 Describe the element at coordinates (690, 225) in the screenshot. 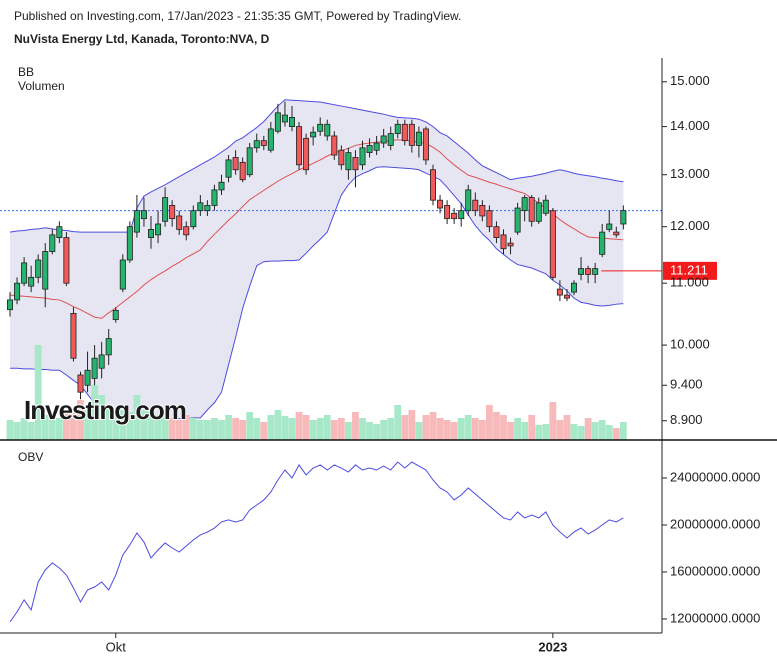

I see `y-tick-label: 12.000` at that location.